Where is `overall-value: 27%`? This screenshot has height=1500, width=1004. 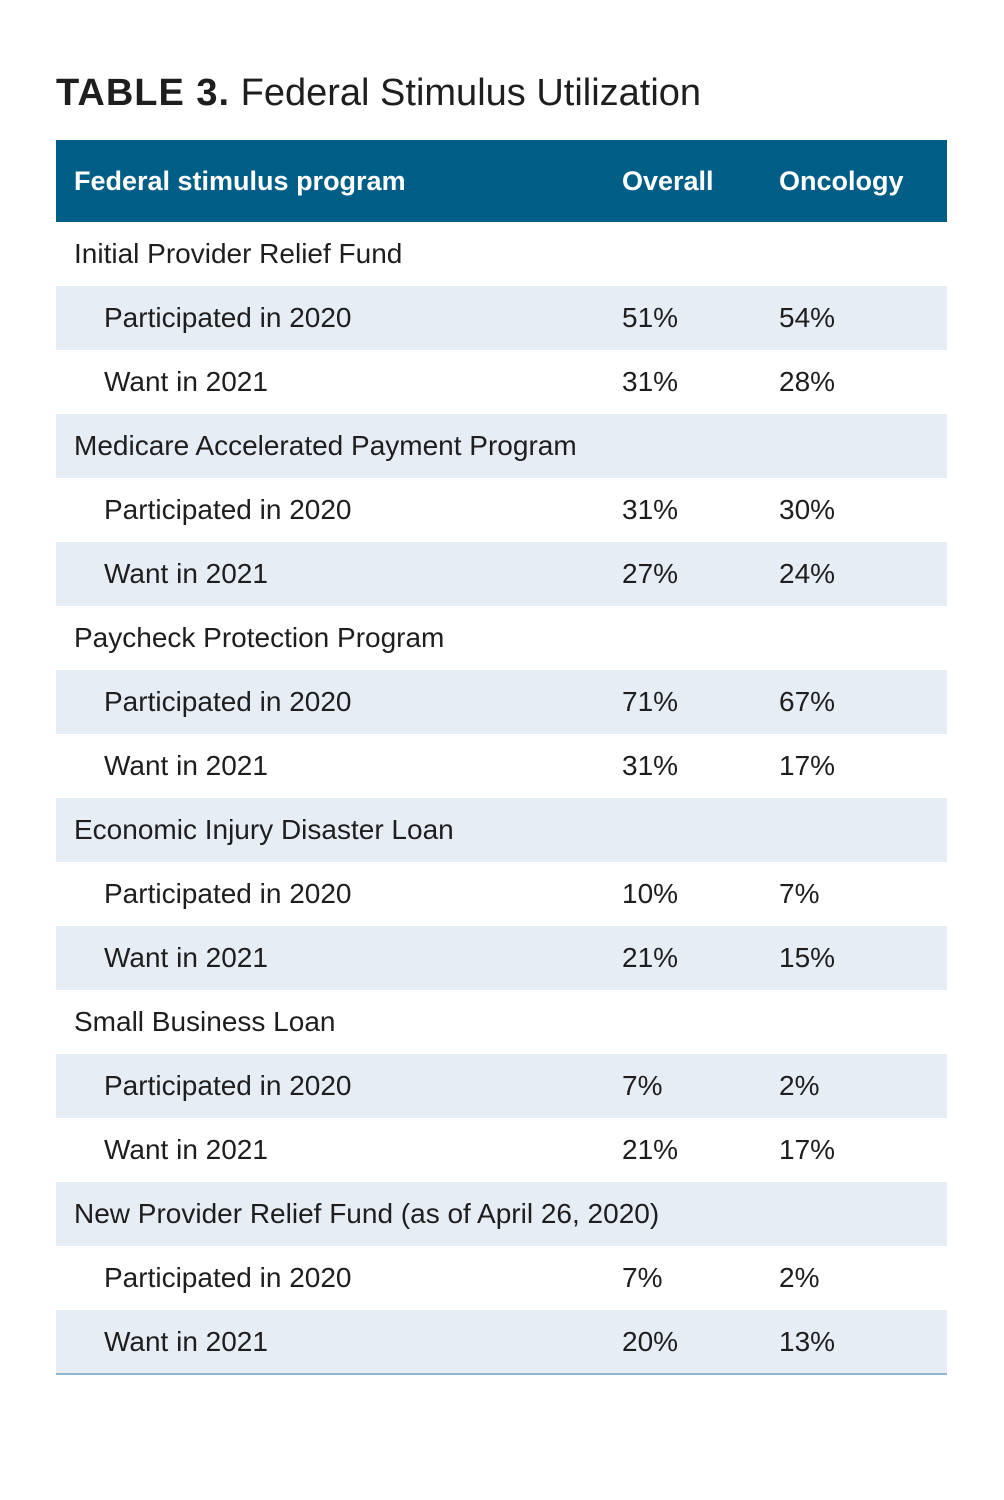 overall-value: 27% is located at coordinates (650, 573).